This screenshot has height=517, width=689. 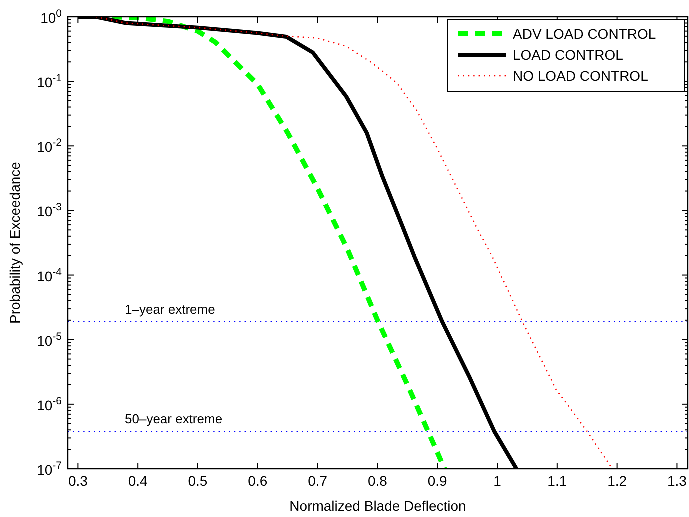 I want to click on x-tick-label: 1.2, so click(x=618, y=481).